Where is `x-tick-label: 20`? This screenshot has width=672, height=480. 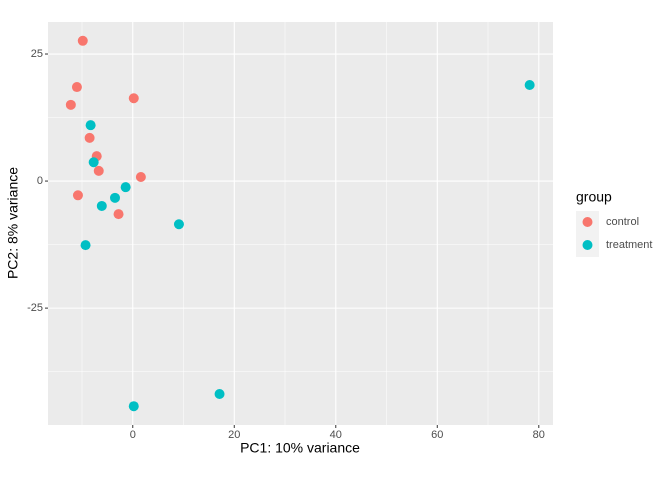 x-tick-label: 20 is located at coordinates (234, 435).